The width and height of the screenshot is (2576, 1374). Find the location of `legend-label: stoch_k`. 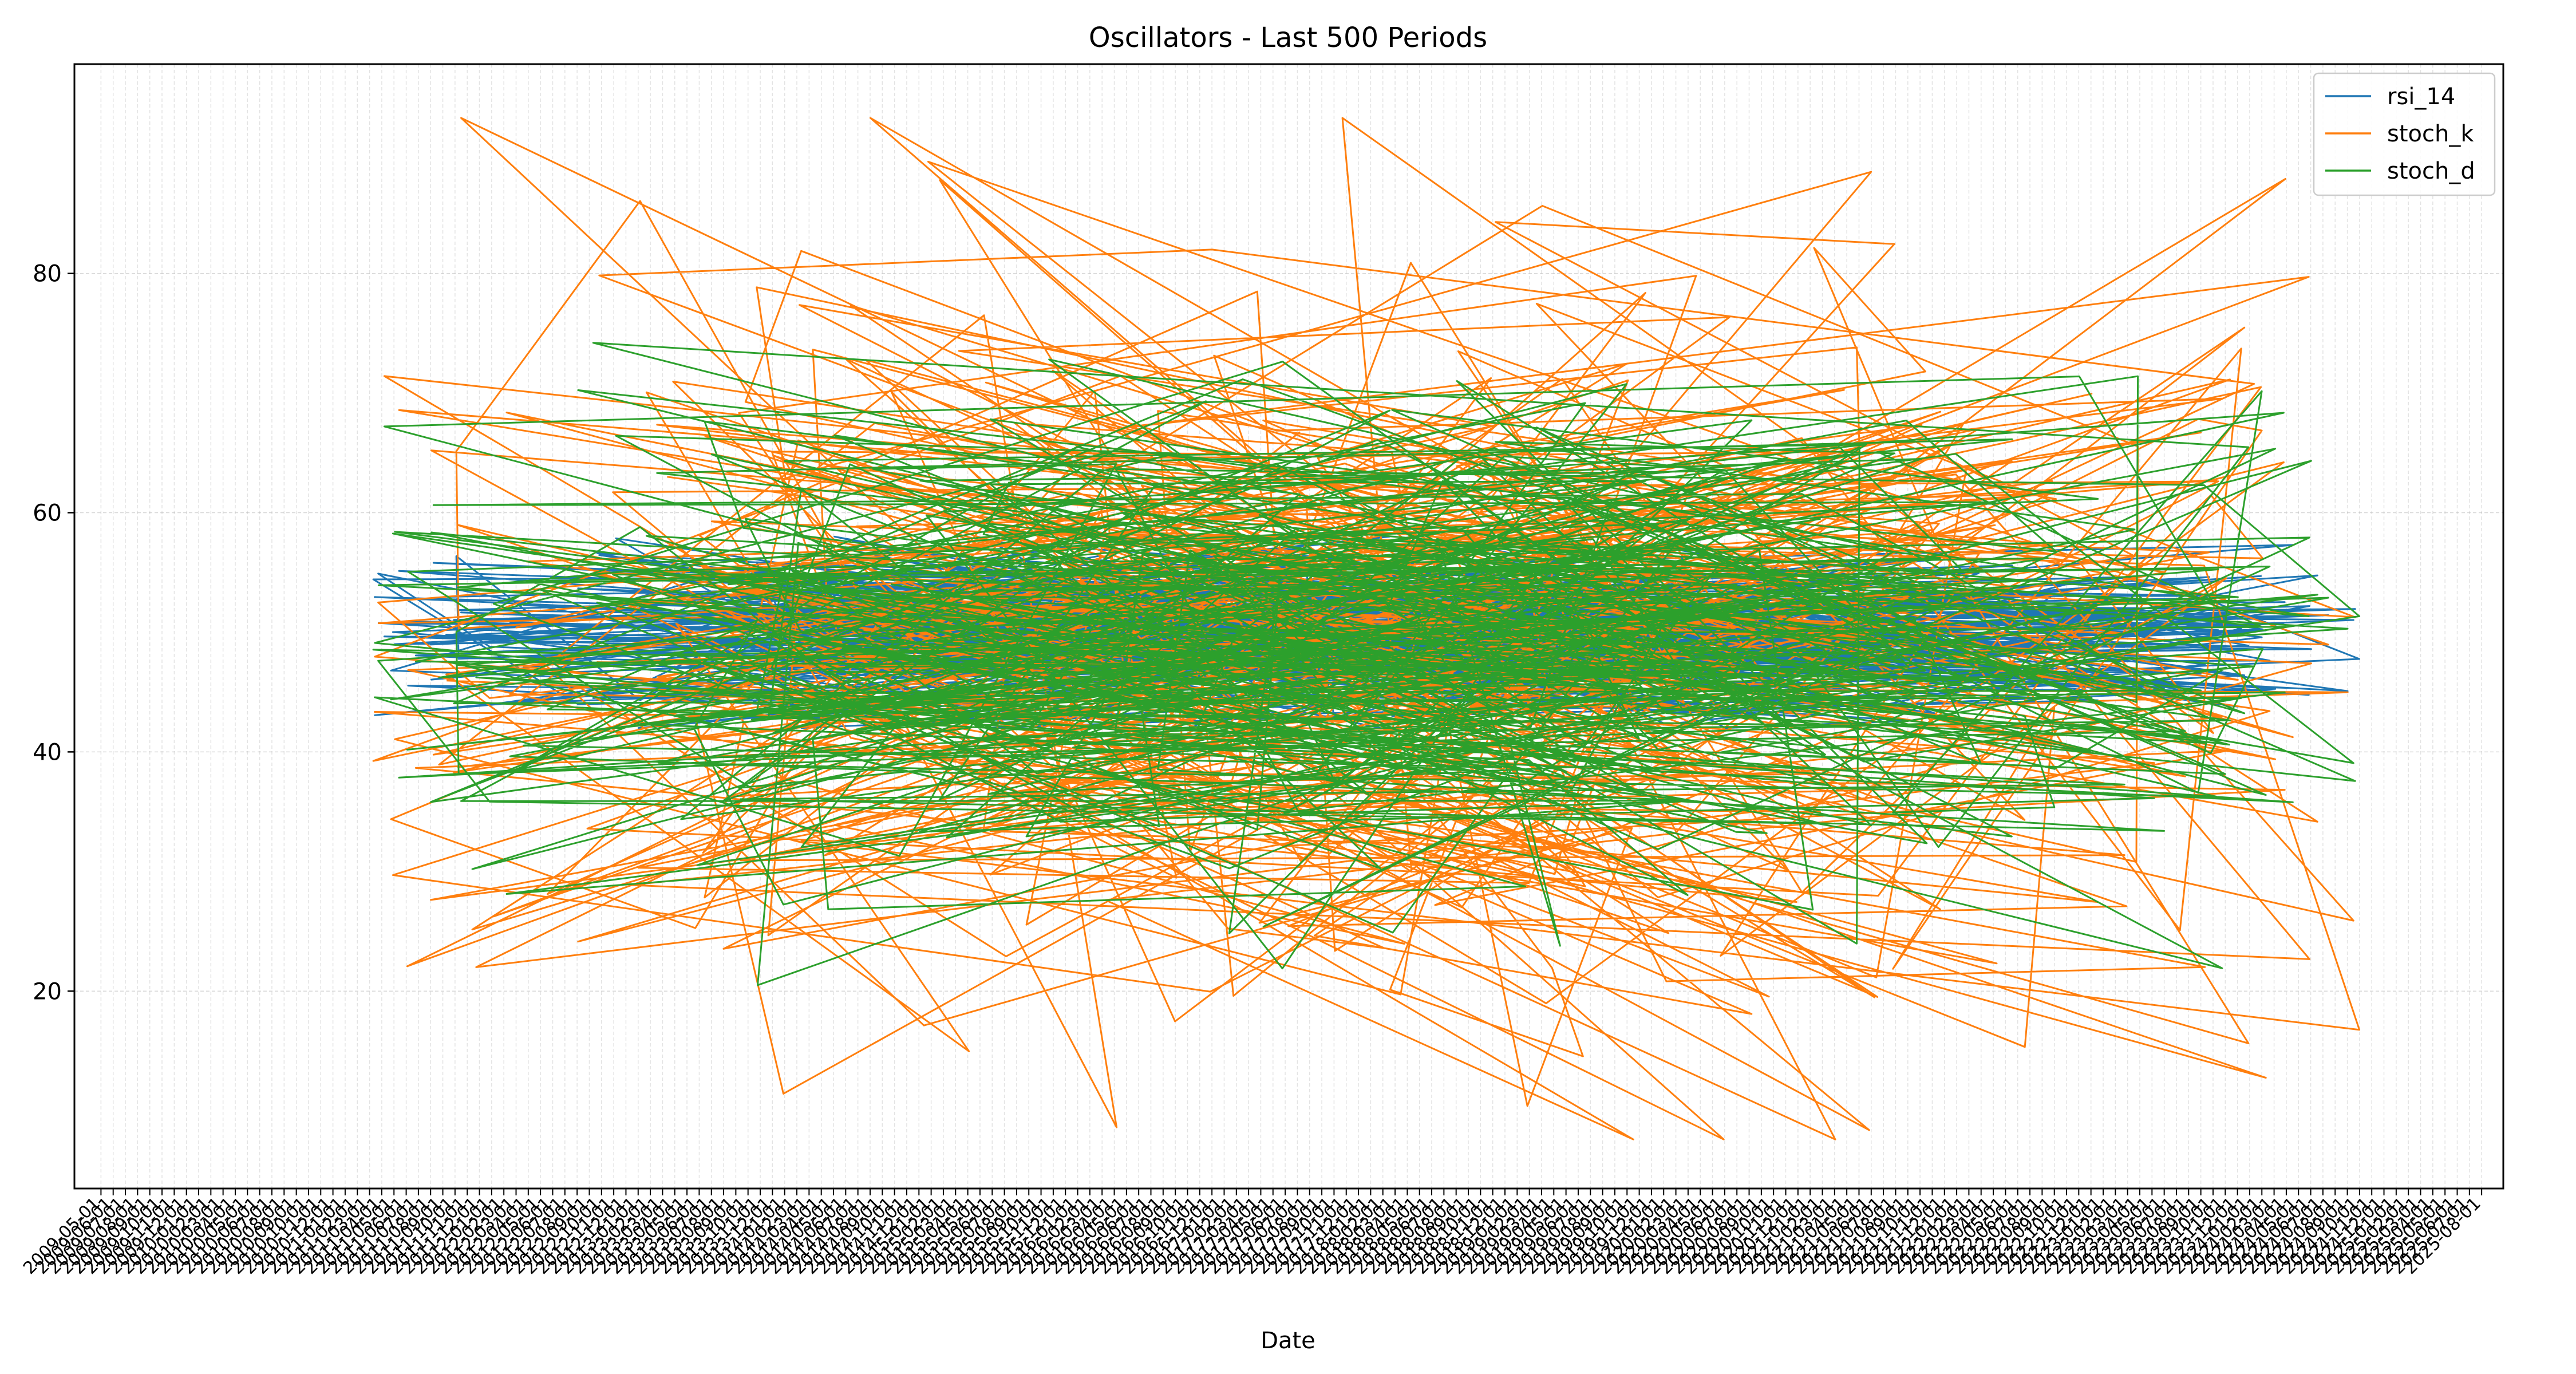

legend-label: stoch_k is located at coordinates (2430, 134).